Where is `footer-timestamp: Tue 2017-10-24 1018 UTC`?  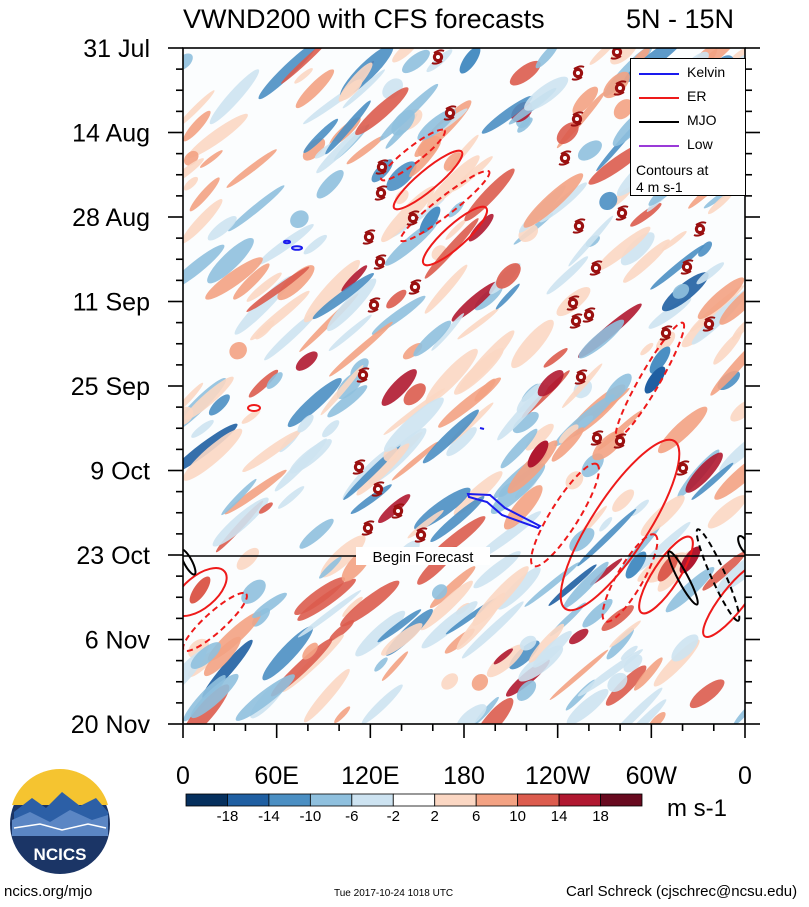 footer-timestamp: Tue 2017-10-24 1018 UTC is located at coordinates (394, 893).